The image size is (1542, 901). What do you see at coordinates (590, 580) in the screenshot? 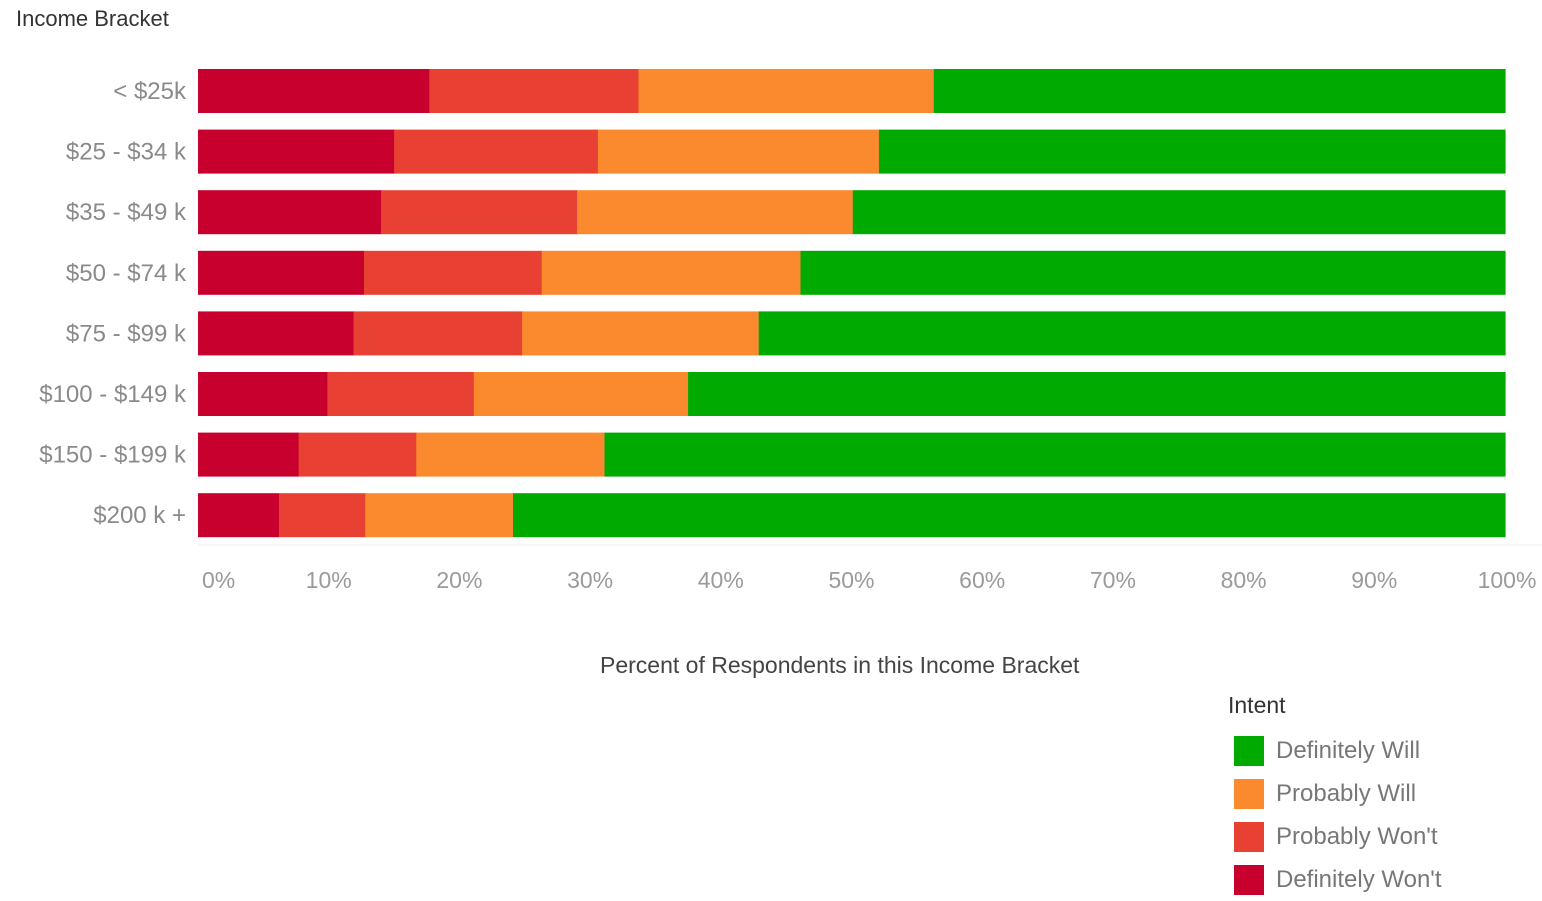
I see `x-tick-label: 30%` at bounding box center [590, 580].